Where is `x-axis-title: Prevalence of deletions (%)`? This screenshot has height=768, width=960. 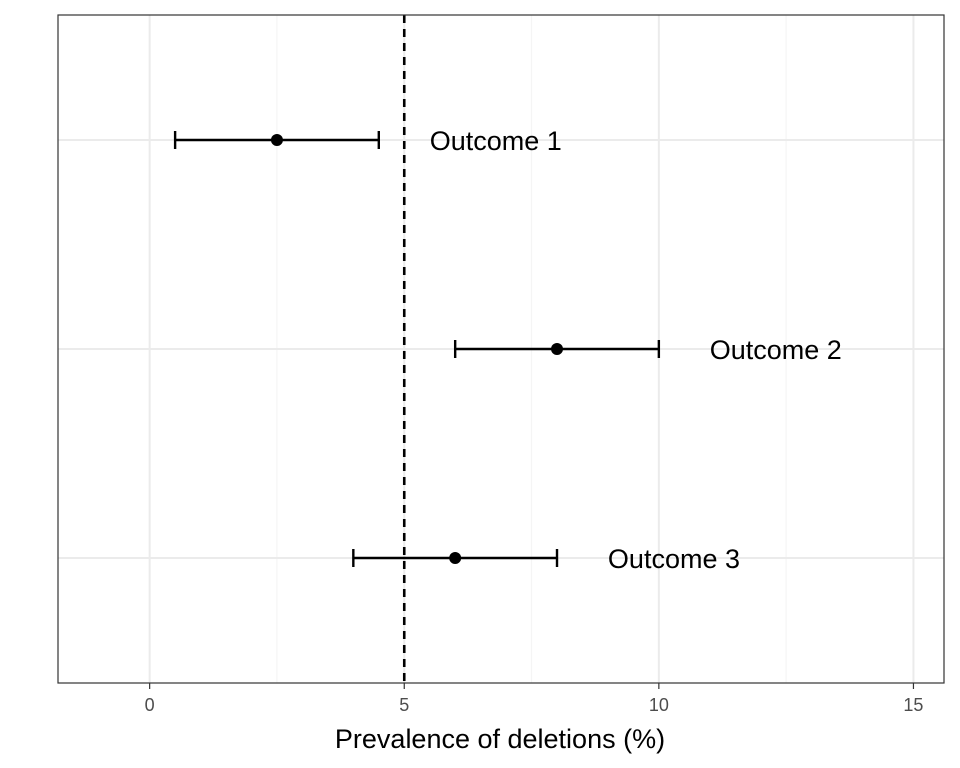
x-axis-title: Prevalence of deletions (%) is located at coordinates (500, 739).